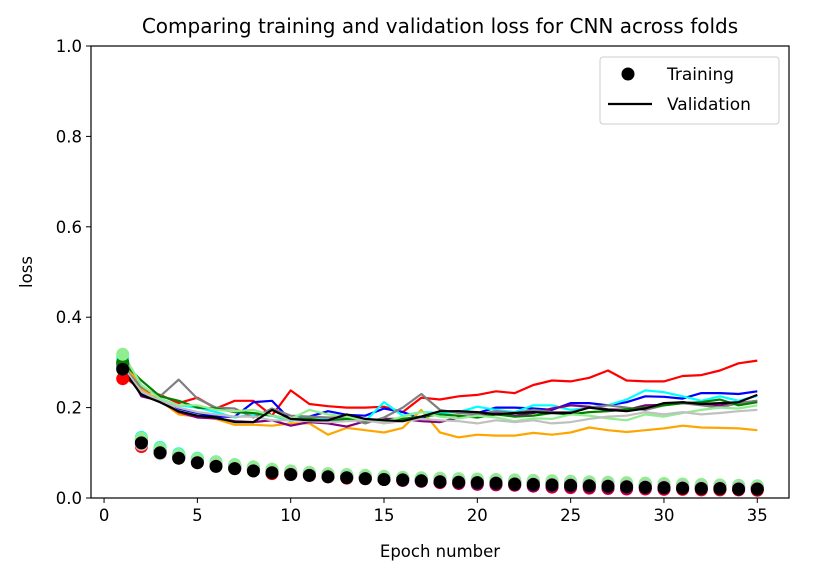 The width and height of the screenshot is (828, 577). Describe the element at coordinates (69, 408) in the screenshot. I see `y-tick-label: 0.2` at that location.